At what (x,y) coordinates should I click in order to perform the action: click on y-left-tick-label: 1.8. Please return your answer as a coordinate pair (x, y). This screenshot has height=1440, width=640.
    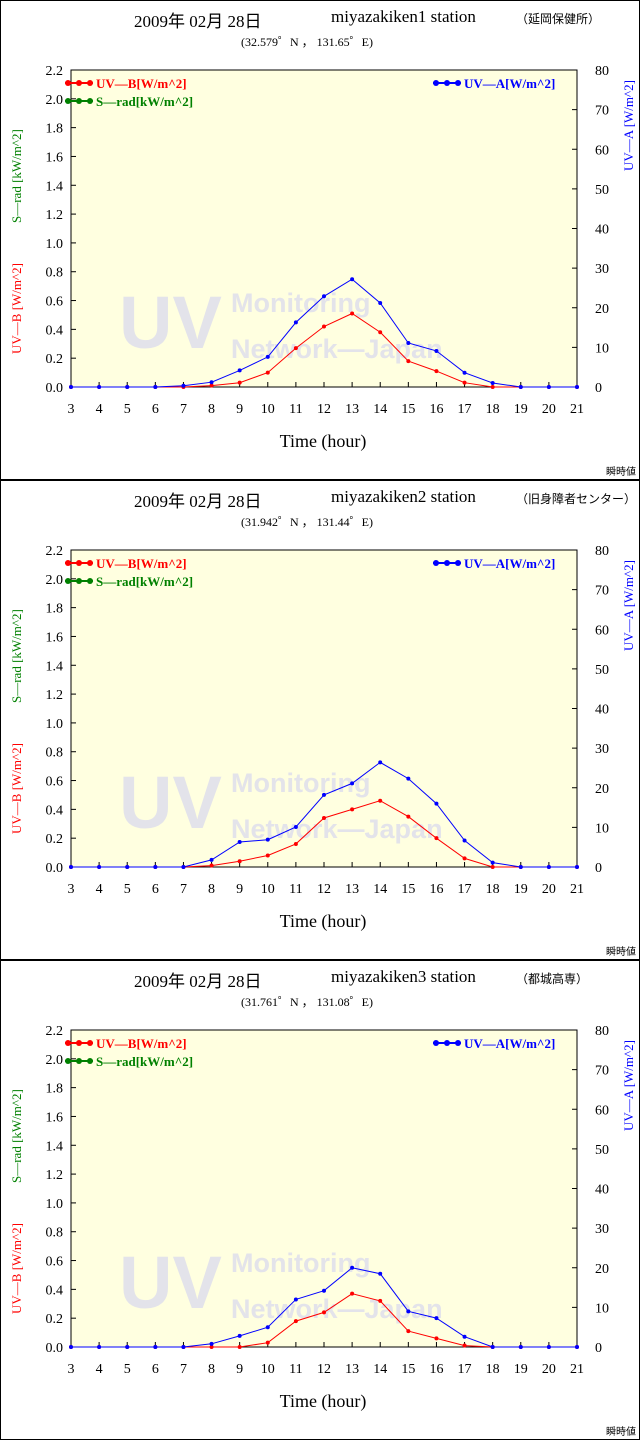
    Looking at the image, I should click on (55, 609).